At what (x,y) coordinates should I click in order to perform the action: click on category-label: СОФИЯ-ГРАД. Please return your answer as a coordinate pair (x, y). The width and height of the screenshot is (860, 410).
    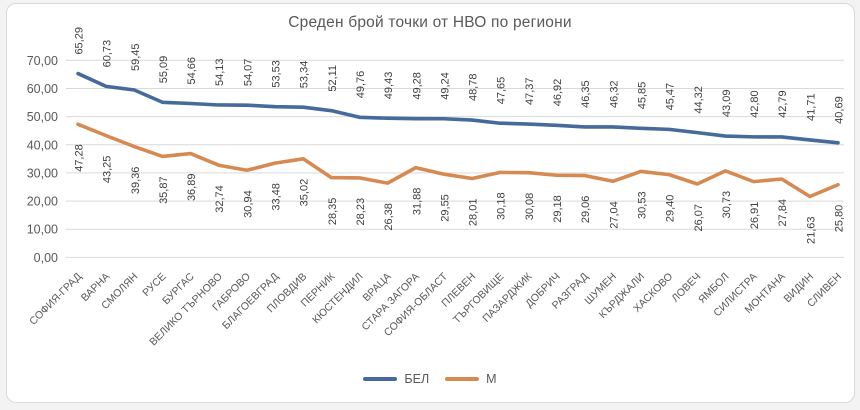
    Looking at the image, I should click on (55, 299).